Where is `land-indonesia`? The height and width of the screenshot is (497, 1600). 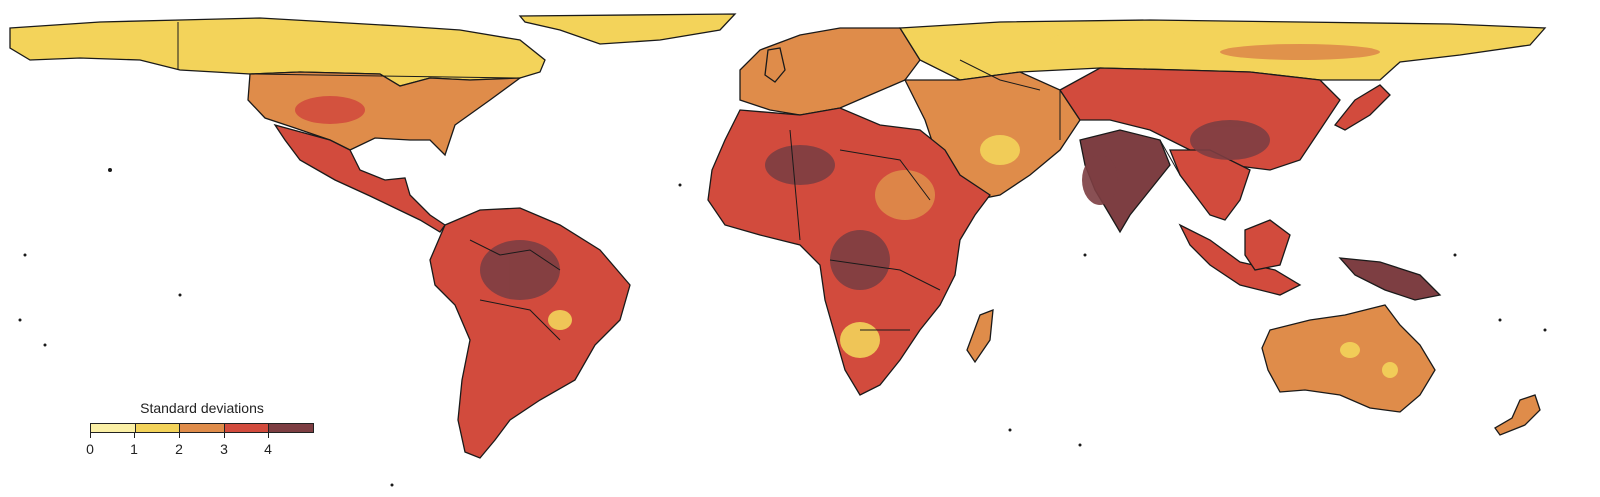
land-indonesia is located at coordinates (1240, 259).